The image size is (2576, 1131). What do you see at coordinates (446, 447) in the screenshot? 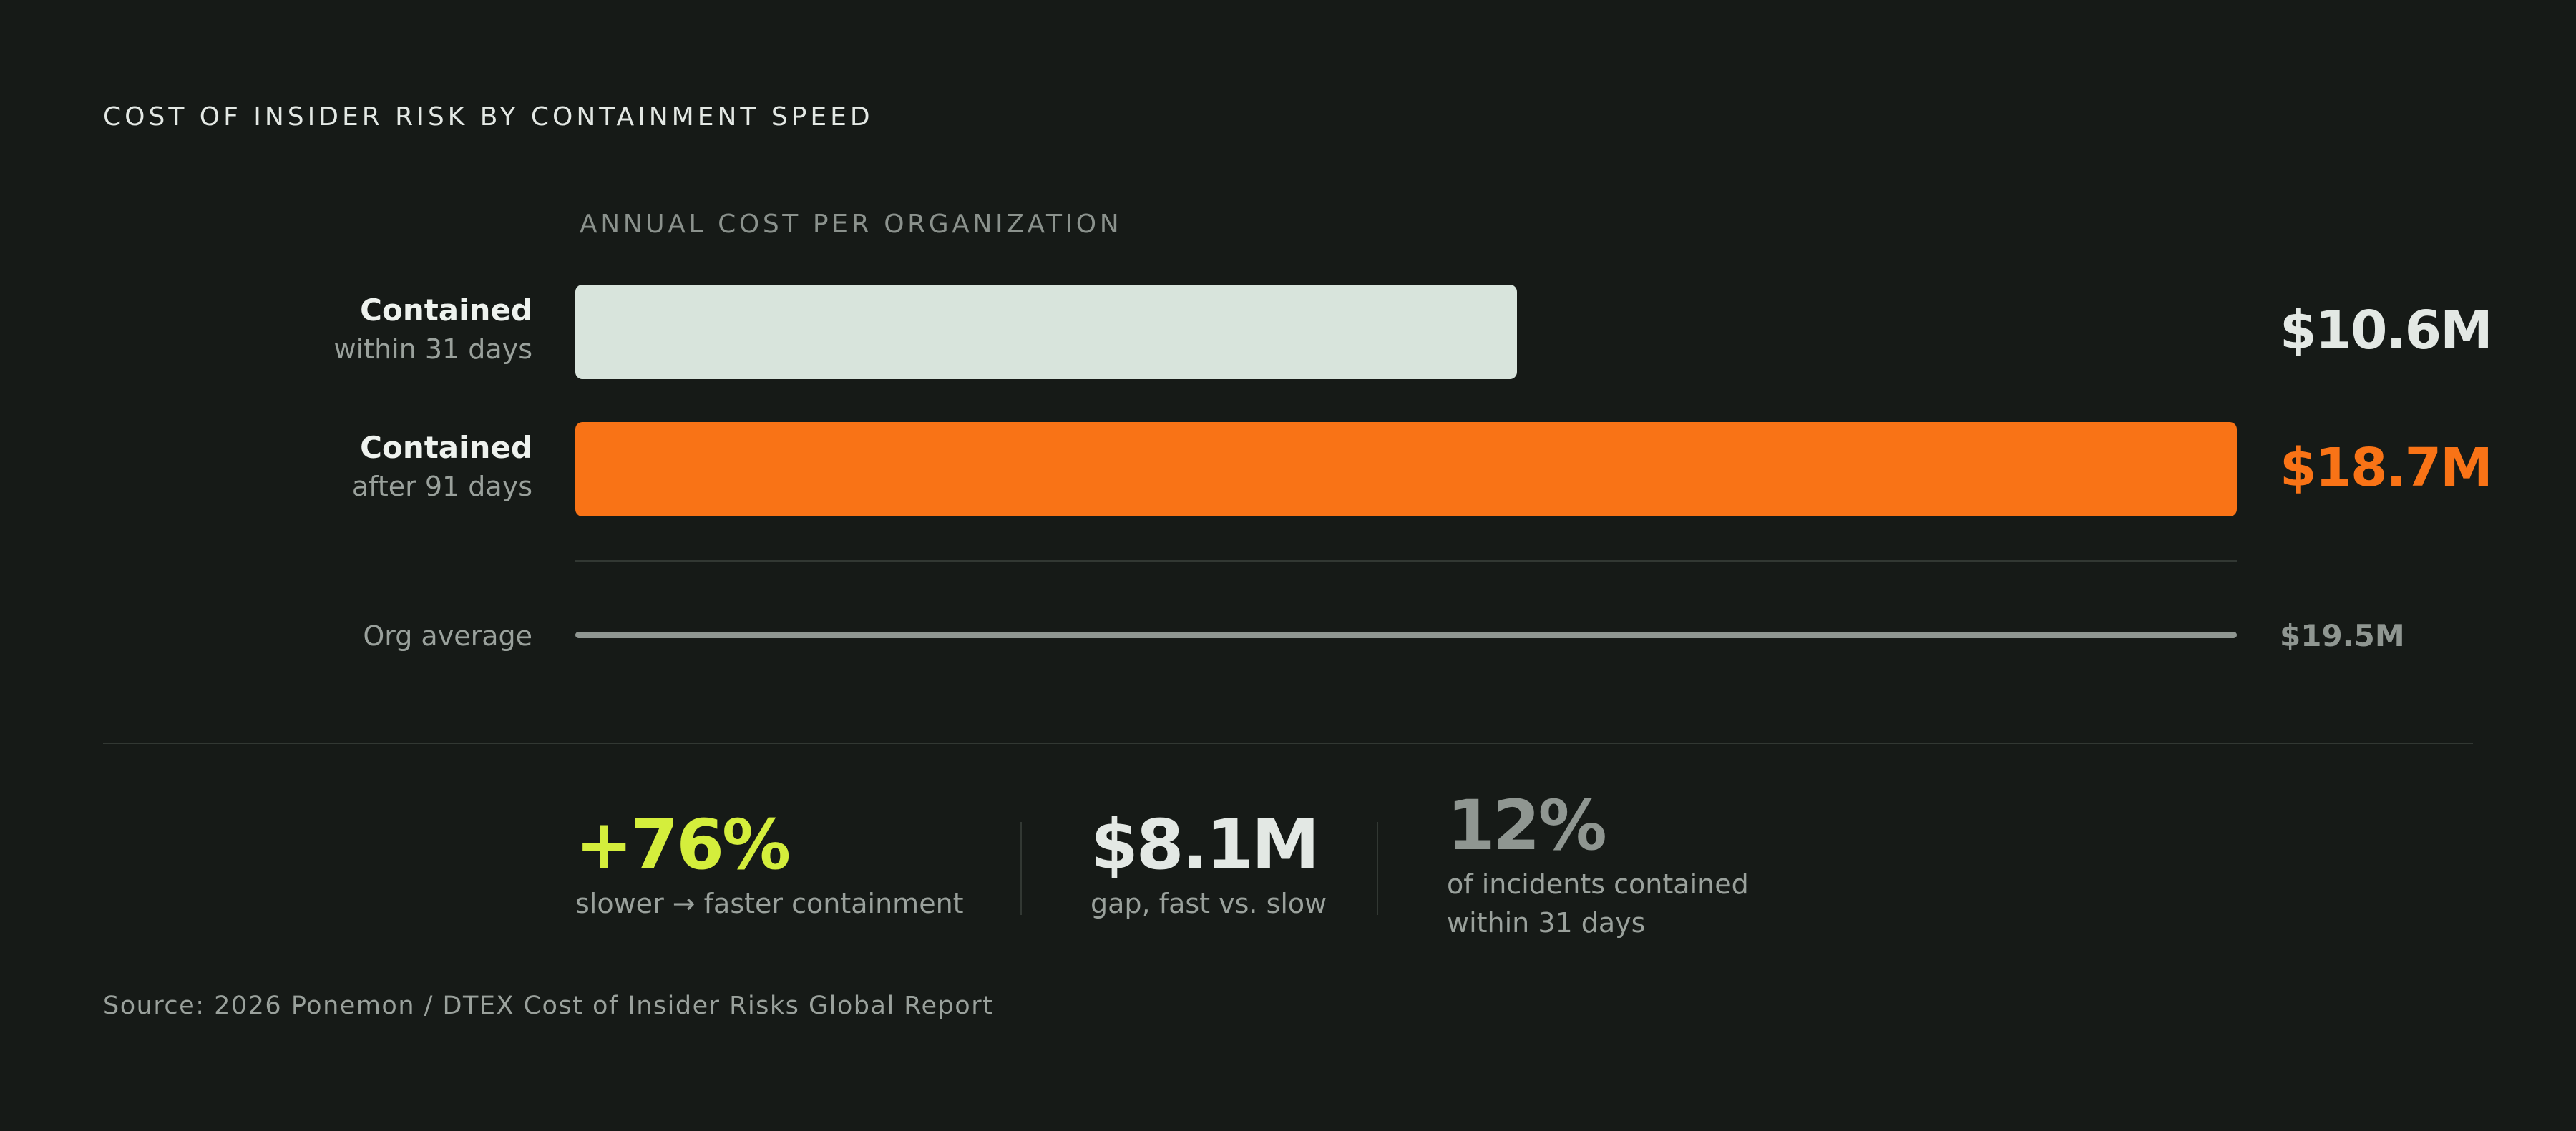
I see `bar-label-slow-primary: Contained` at bounding box center [446, 447].